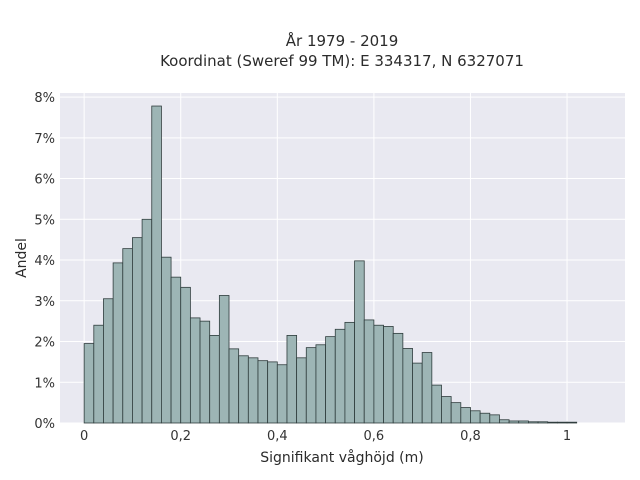 Image resolution: width=640 pixels, height=480 pixels. Describe the element at coordinates (374, 436) in the screenshot. I see `x-tick-label: 0,6` at that location.